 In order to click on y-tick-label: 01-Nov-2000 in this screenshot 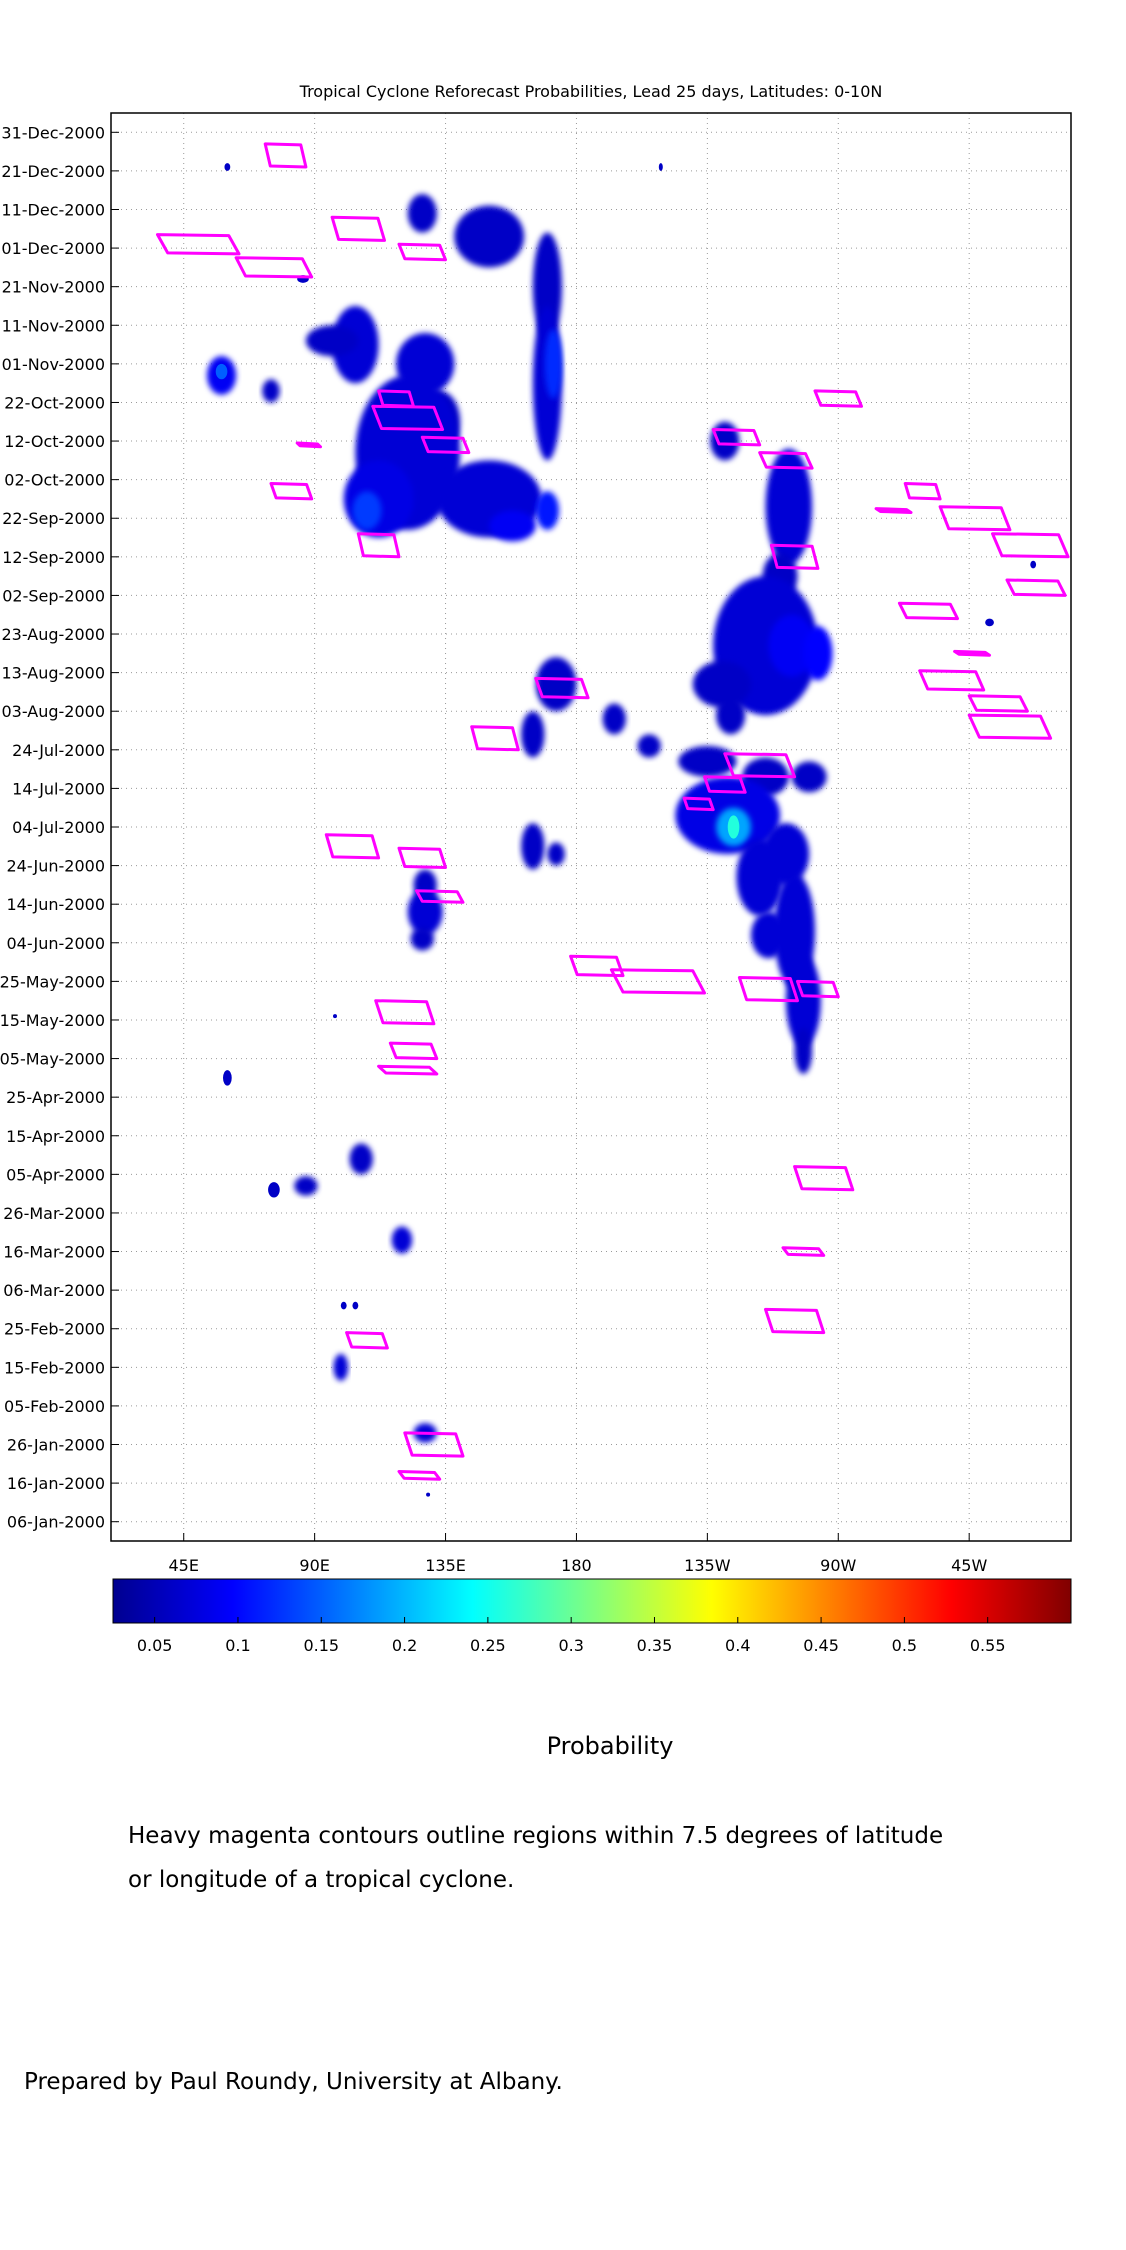, I will do `click(53, 364)`.